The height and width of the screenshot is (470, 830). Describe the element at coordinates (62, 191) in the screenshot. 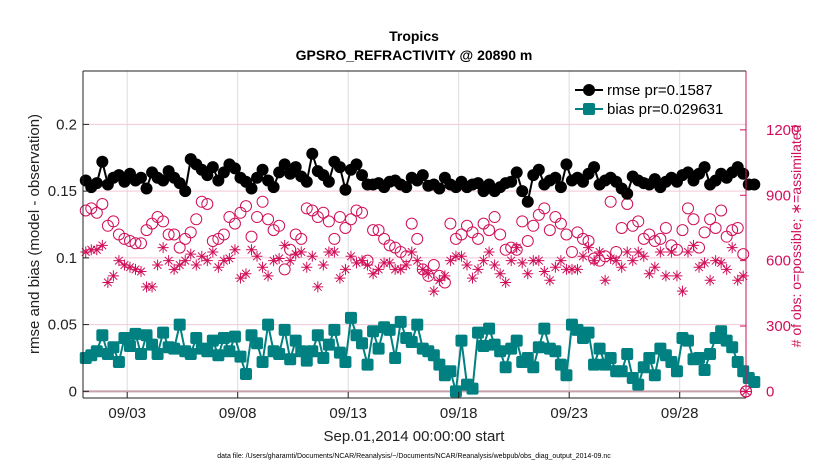

I see `y-tick-label: 0.15` at that location.